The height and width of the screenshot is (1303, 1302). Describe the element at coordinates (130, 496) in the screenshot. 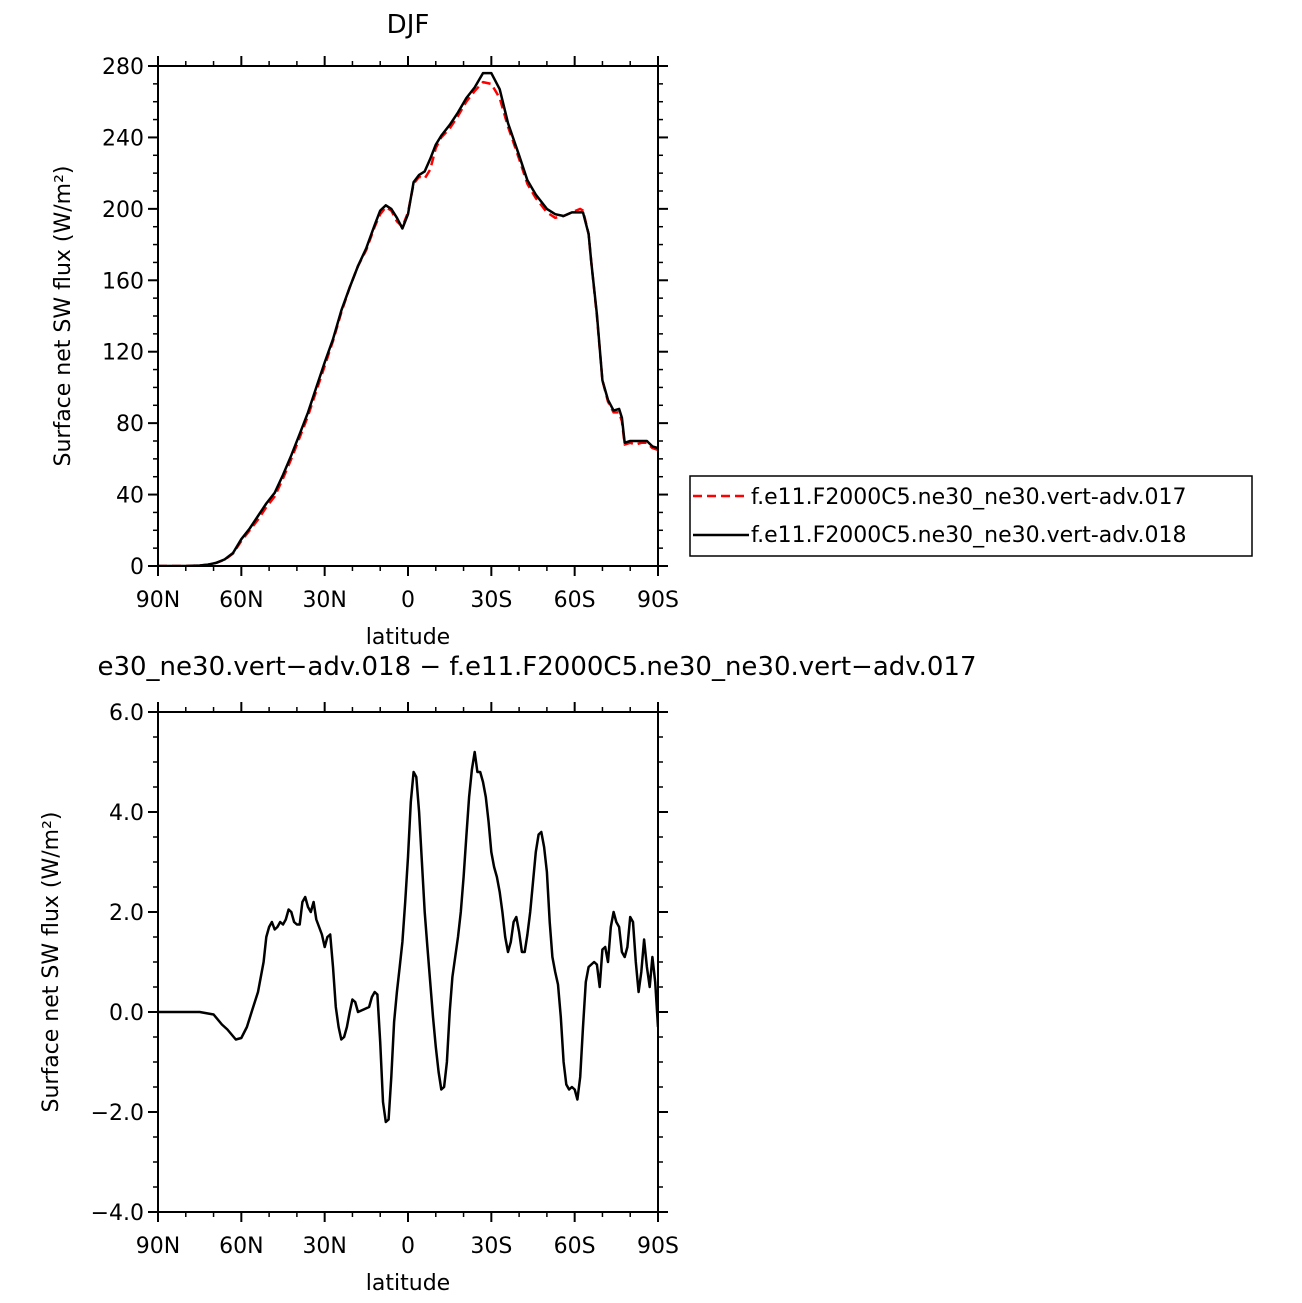

I see `top-y-tick-label: 40` at that location.